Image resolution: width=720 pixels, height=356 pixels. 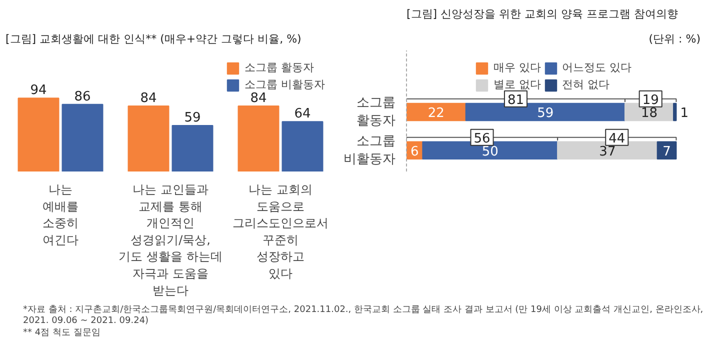 I want to click on legend-label: 소그룹 비활동자, so click(x=284, y=84).